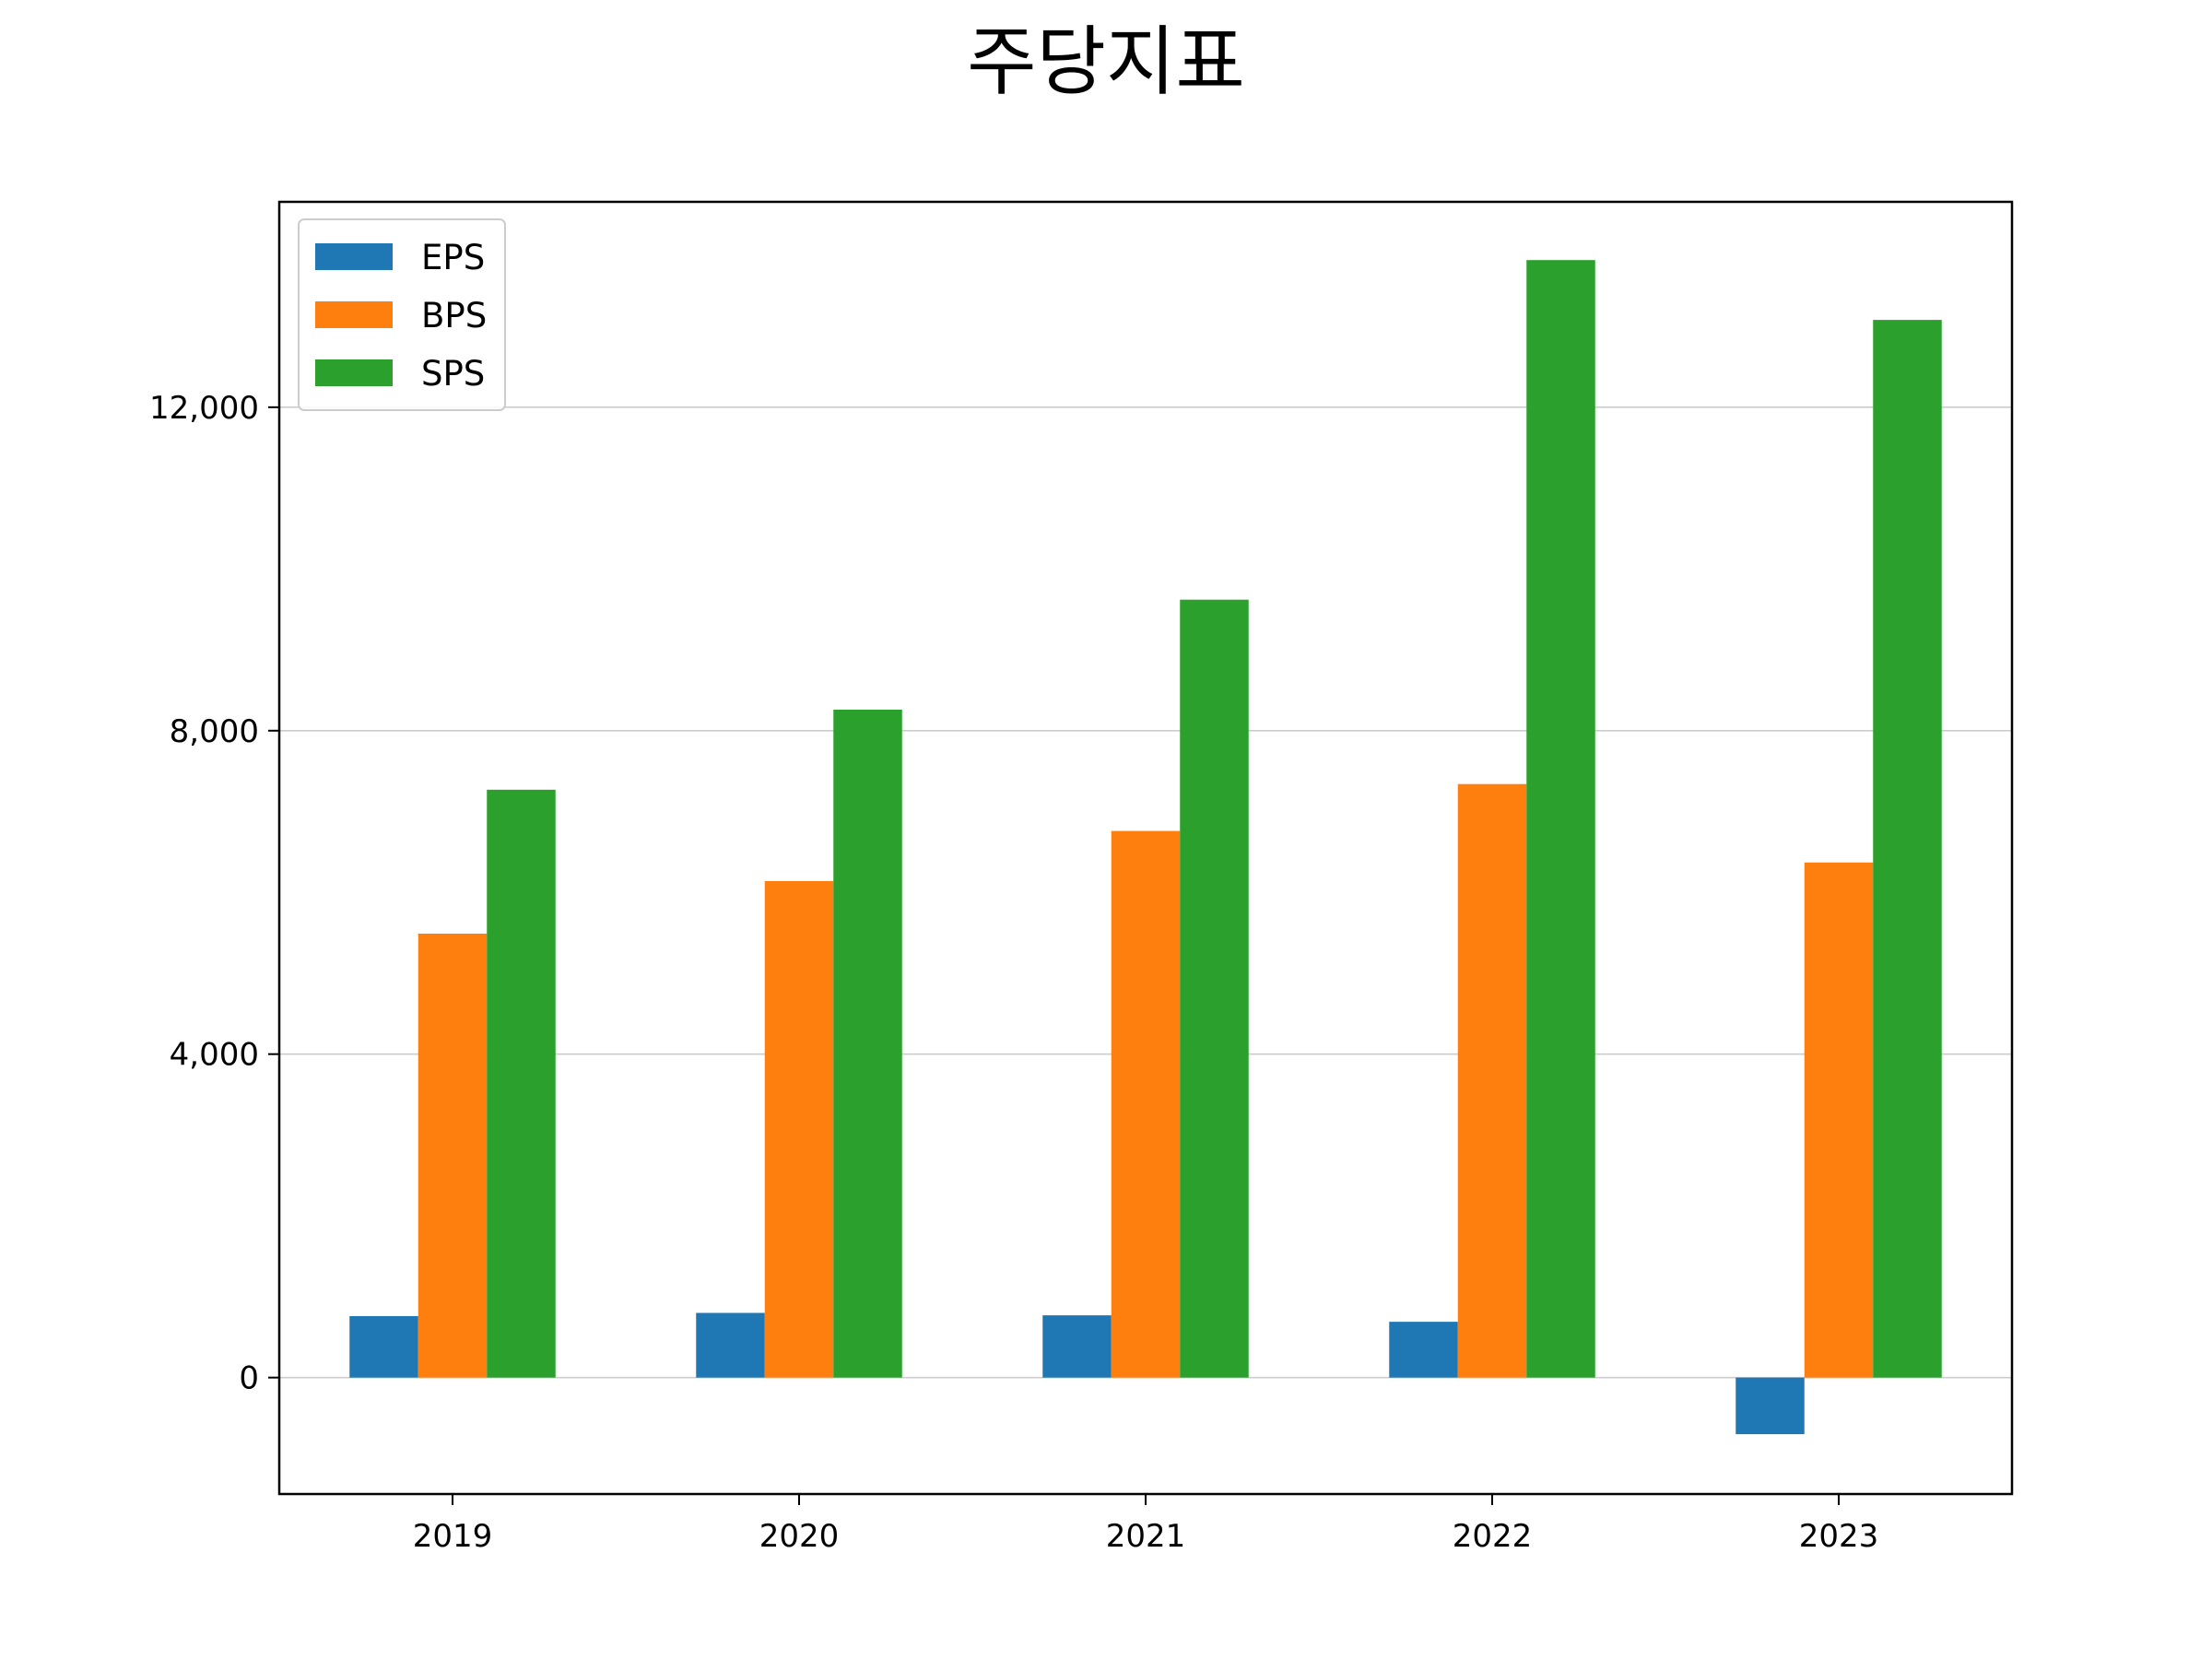 The image size is (2212, 1659). I want to click on bar-bps-2020, so click(799, 1129).